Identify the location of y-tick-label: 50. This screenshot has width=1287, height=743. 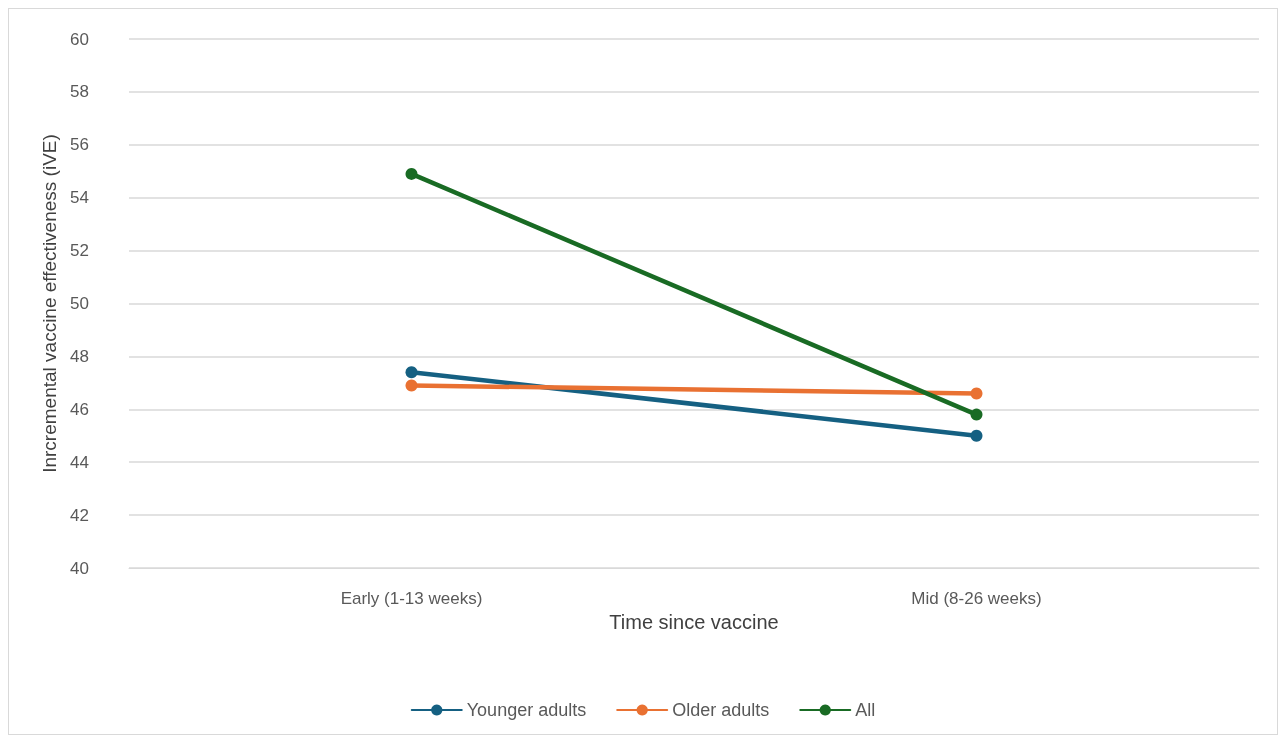
(79, 303).